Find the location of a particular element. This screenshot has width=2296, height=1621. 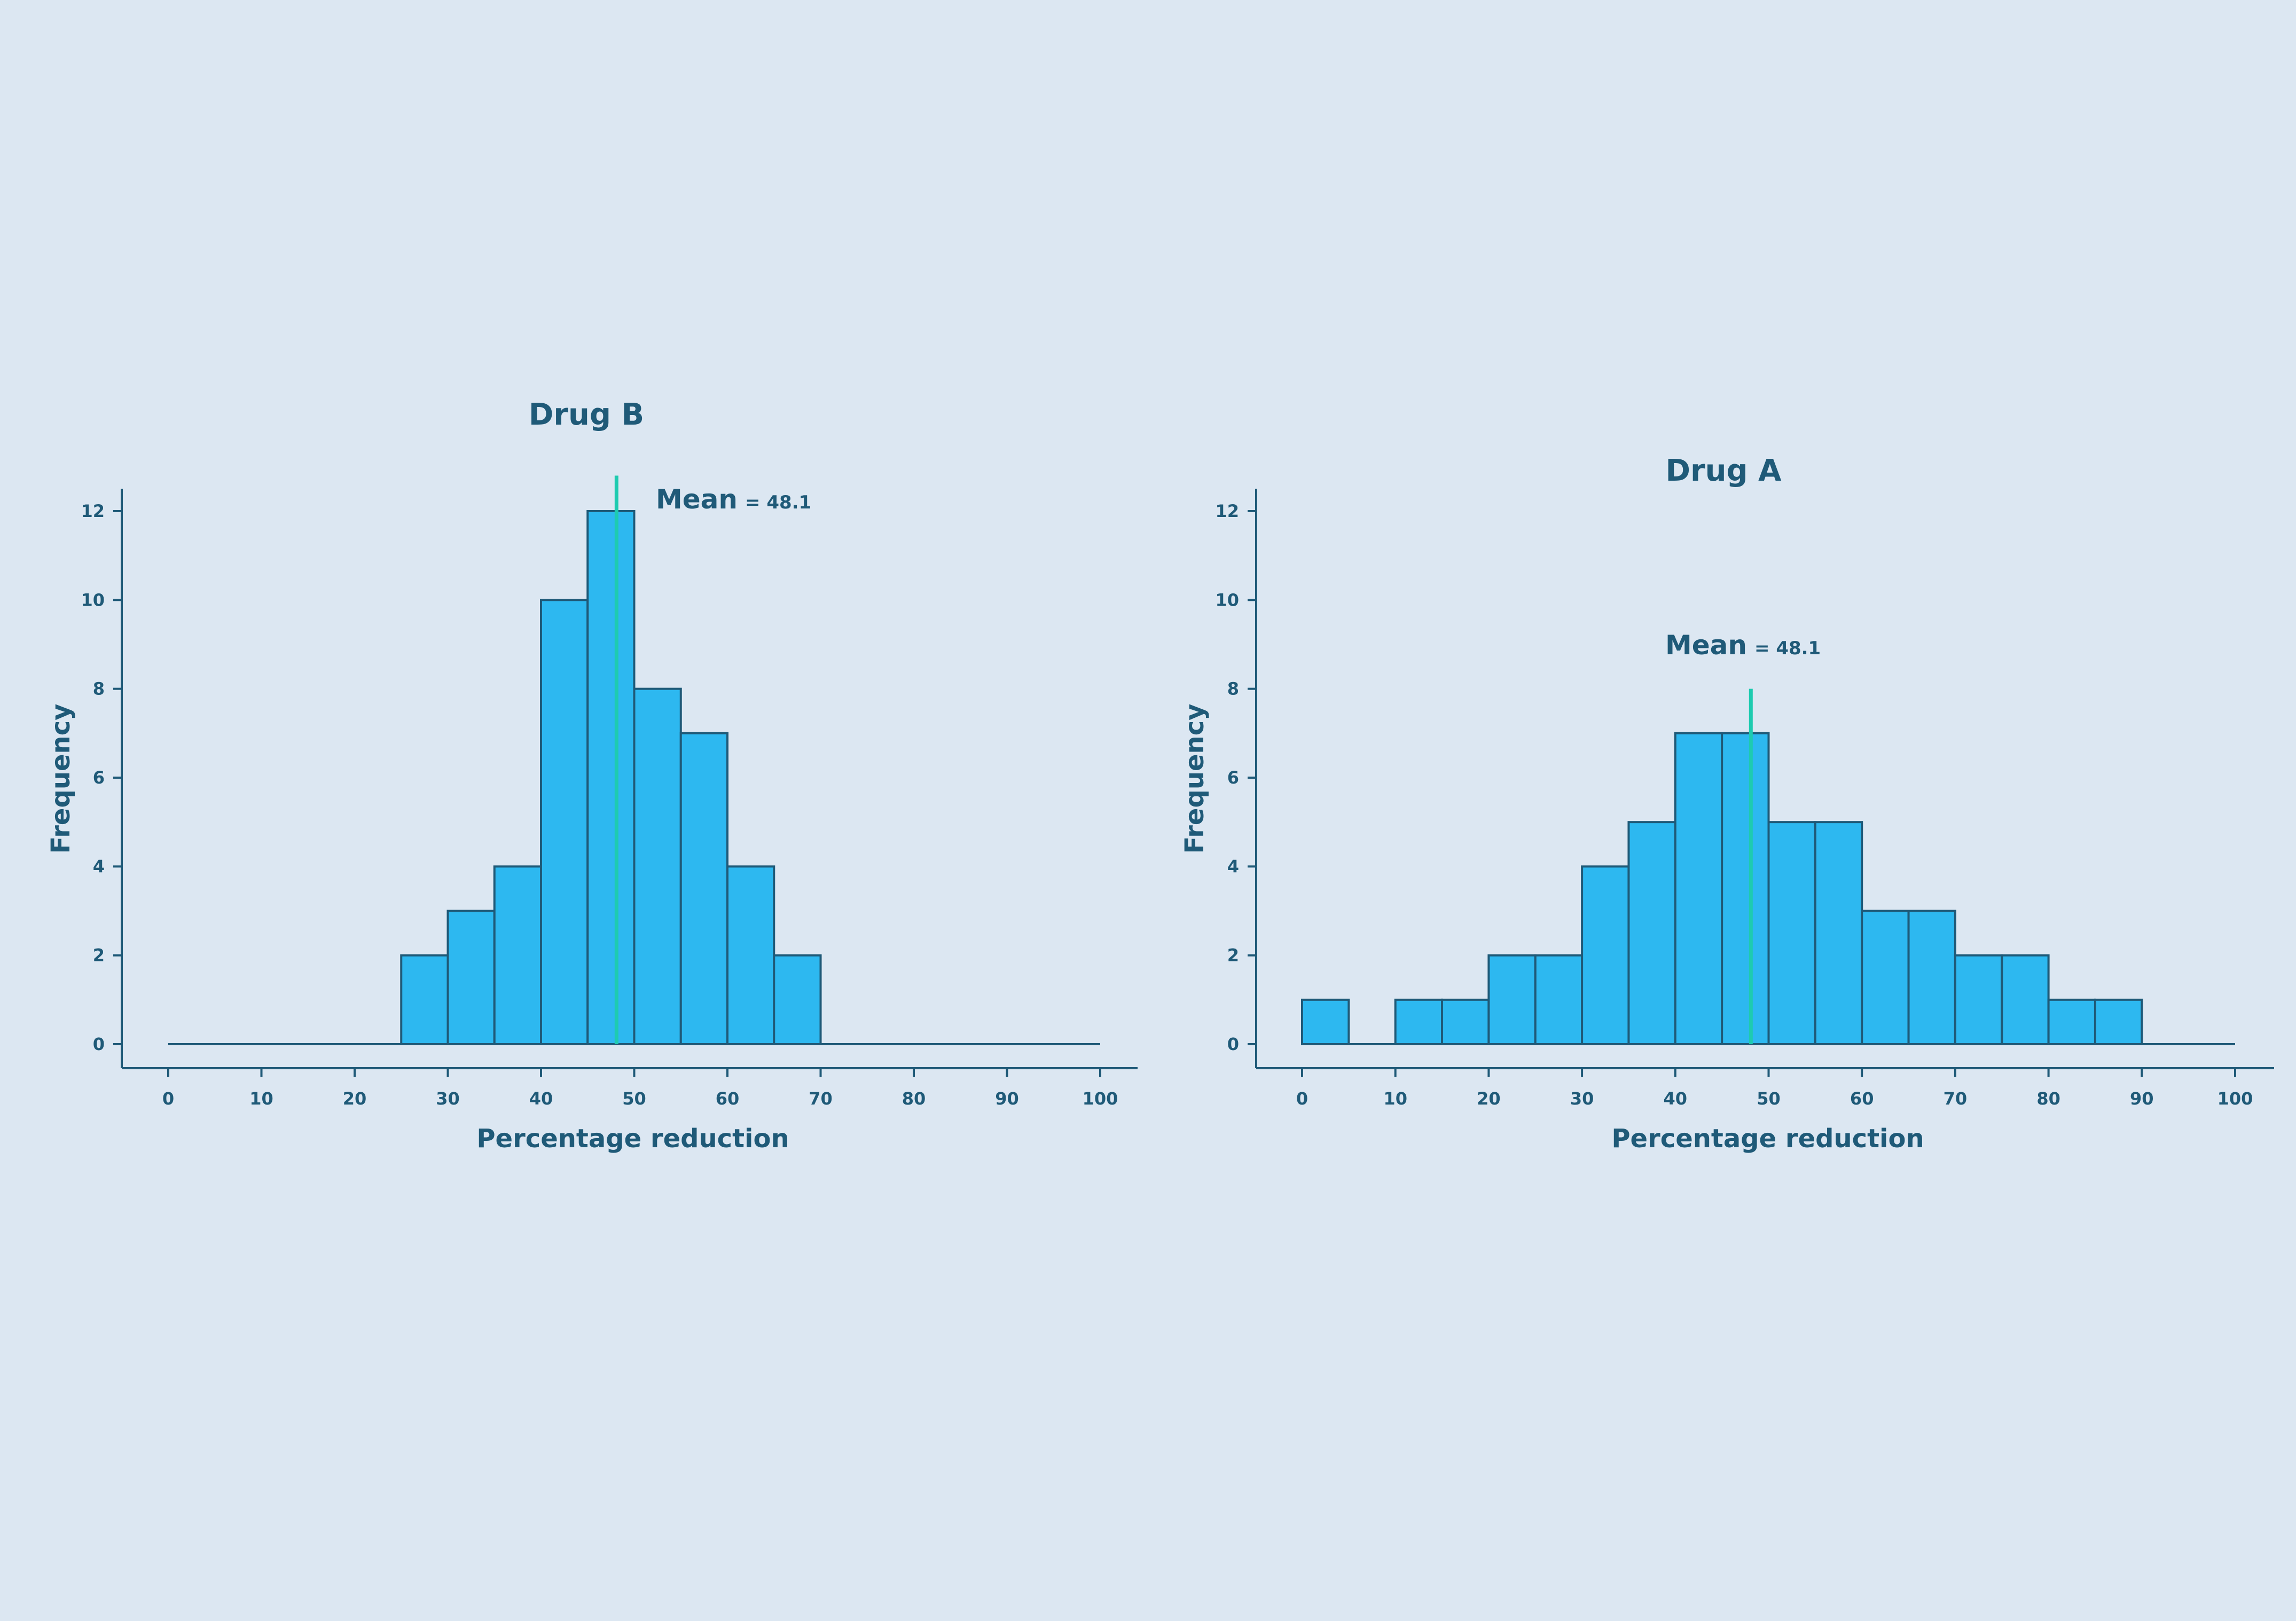

drug-a-x-tick-label: 10 is located at coordinates (1395, 1099).